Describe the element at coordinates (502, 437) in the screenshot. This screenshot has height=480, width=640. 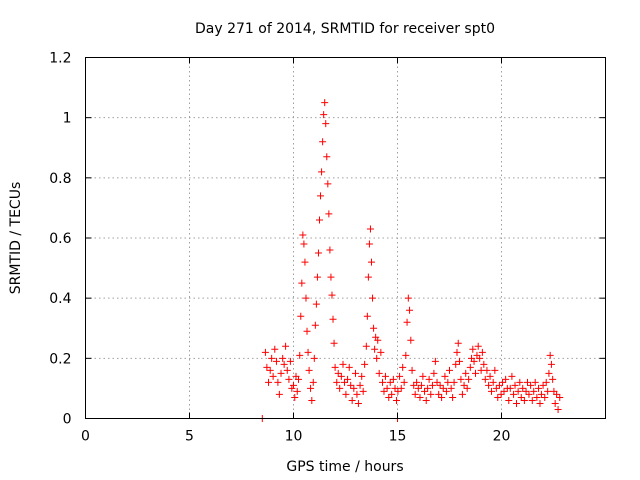
I see `x-tick-label: 20` at that location.